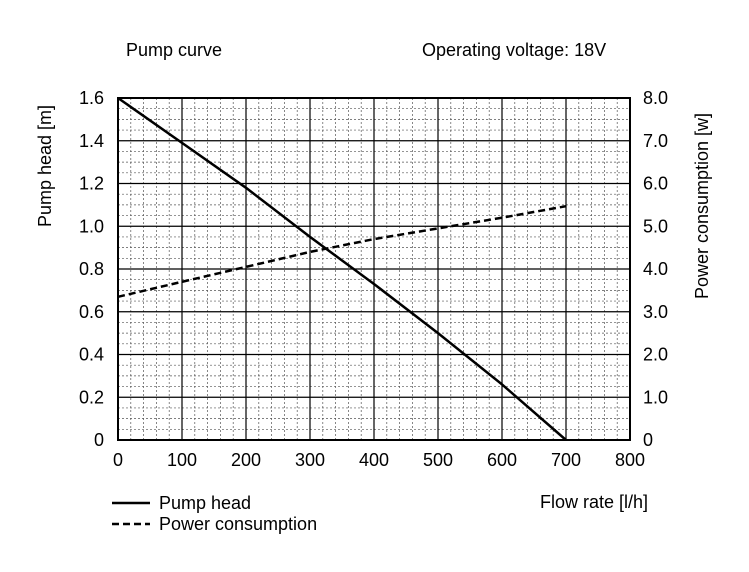  I want to click on chart-title: Pump curve, so click(174, 50).